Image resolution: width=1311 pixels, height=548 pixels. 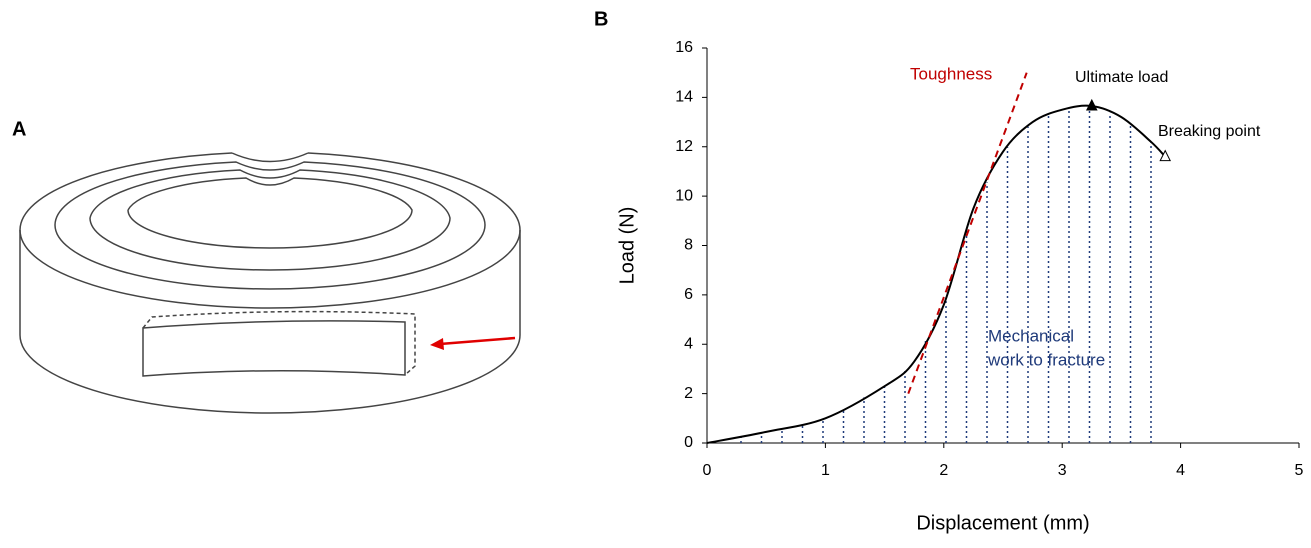 What do you see at coordinates (1031, 335) in the screenshot?
I see `area-label: Mechanical` at bounding box center [1031, 335].